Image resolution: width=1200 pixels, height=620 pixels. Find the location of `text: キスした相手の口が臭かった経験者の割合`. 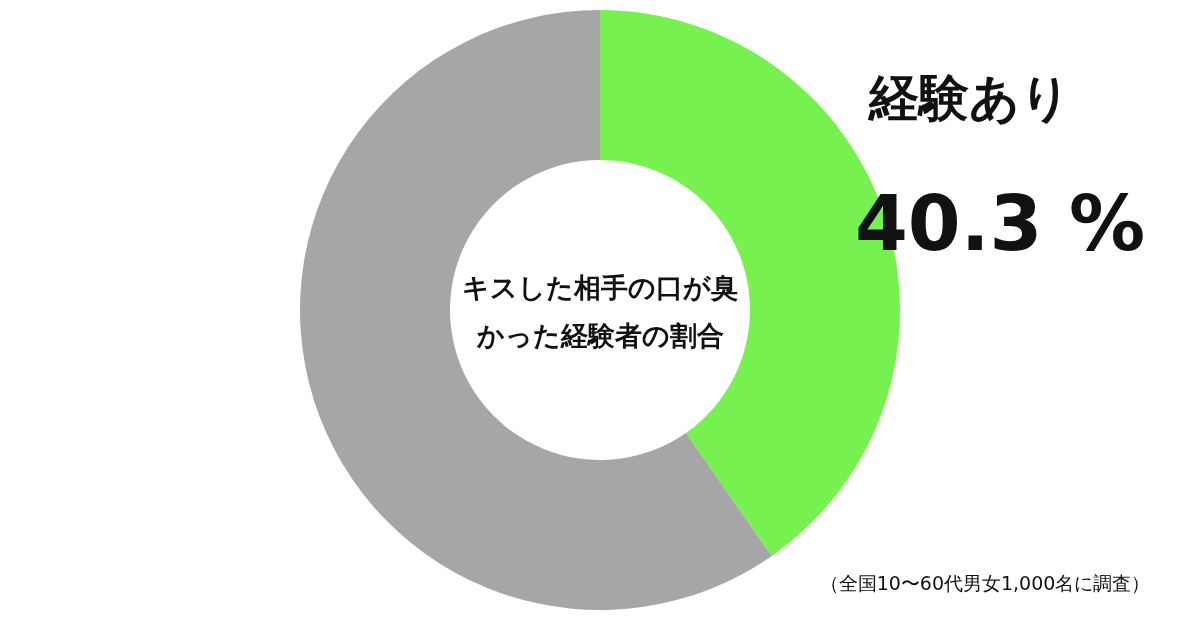

text: キスした相手の口が臭かった経験者の割合 is located at coordinates (600, 311).